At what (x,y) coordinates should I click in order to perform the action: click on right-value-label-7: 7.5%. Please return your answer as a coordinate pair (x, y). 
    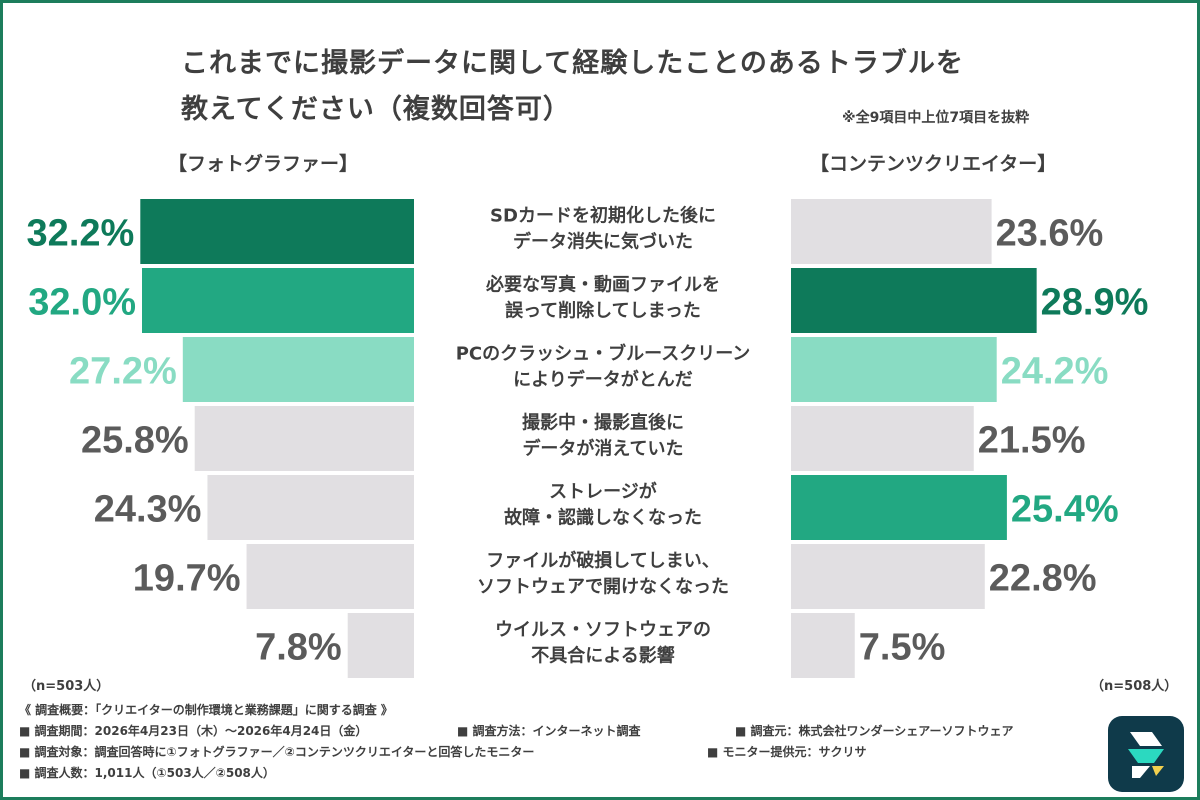
    Looking at the image, I should click on (902, 648).